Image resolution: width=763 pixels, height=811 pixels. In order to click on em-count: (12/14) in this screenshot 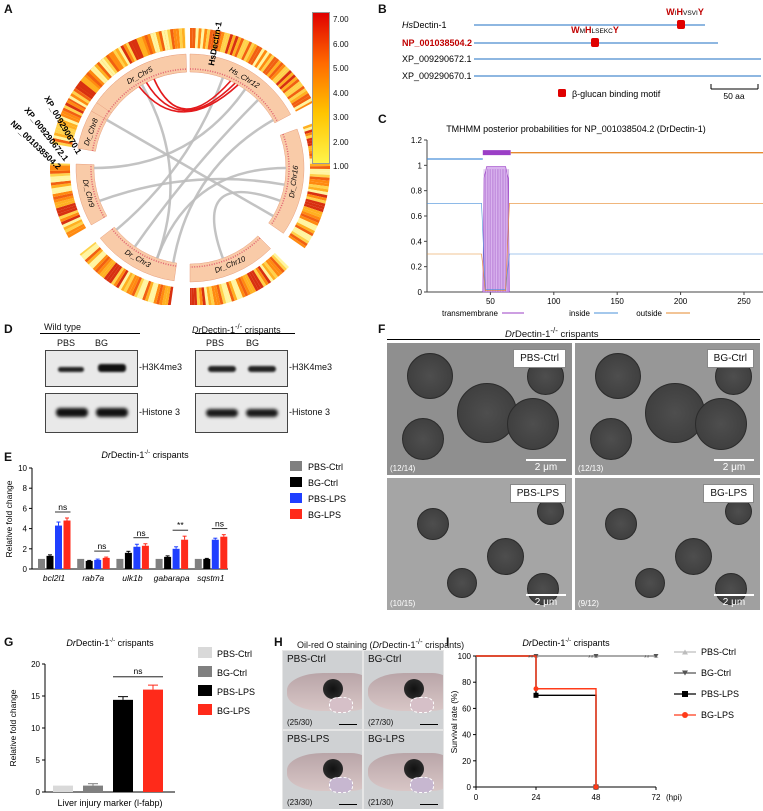, I will do `click(403, 468)`.